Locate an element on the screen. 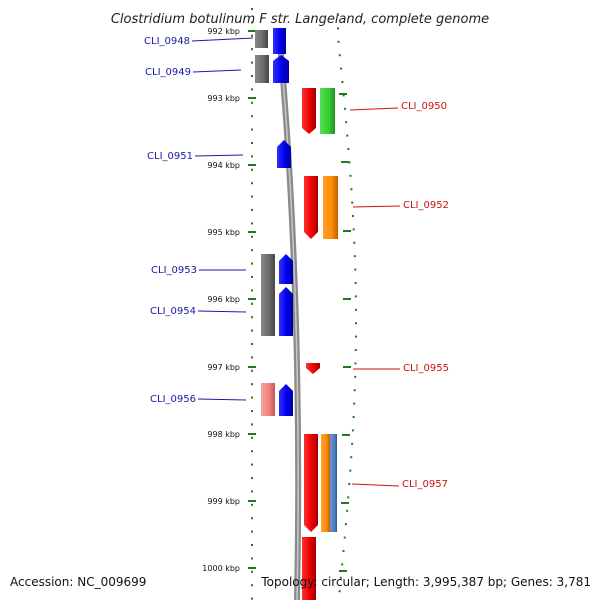  gene-label: CLI_0950 is located at coordinates (424, 106).